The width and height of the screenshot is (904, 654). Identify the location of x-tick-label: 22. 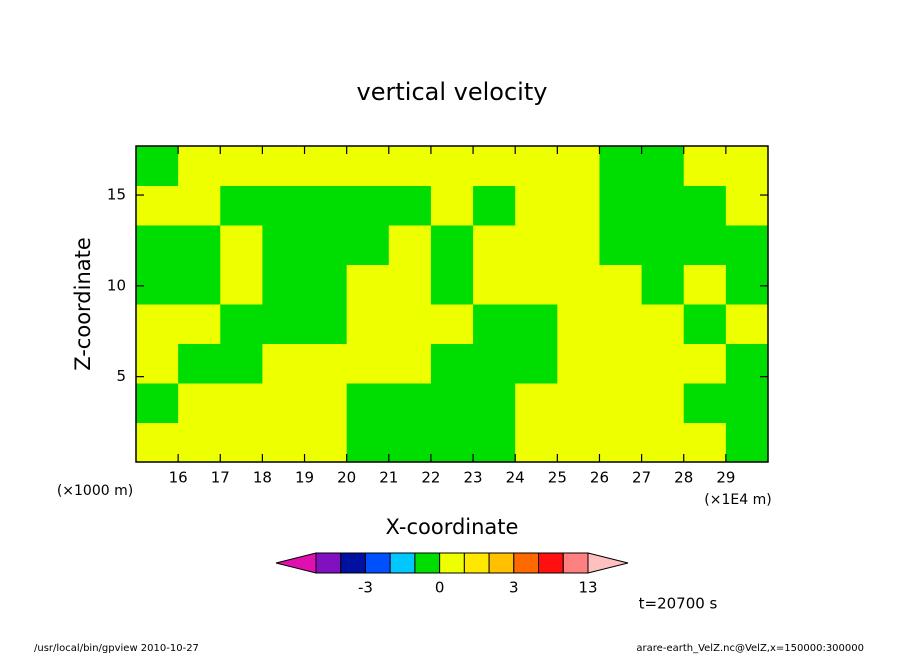
(430, 478).